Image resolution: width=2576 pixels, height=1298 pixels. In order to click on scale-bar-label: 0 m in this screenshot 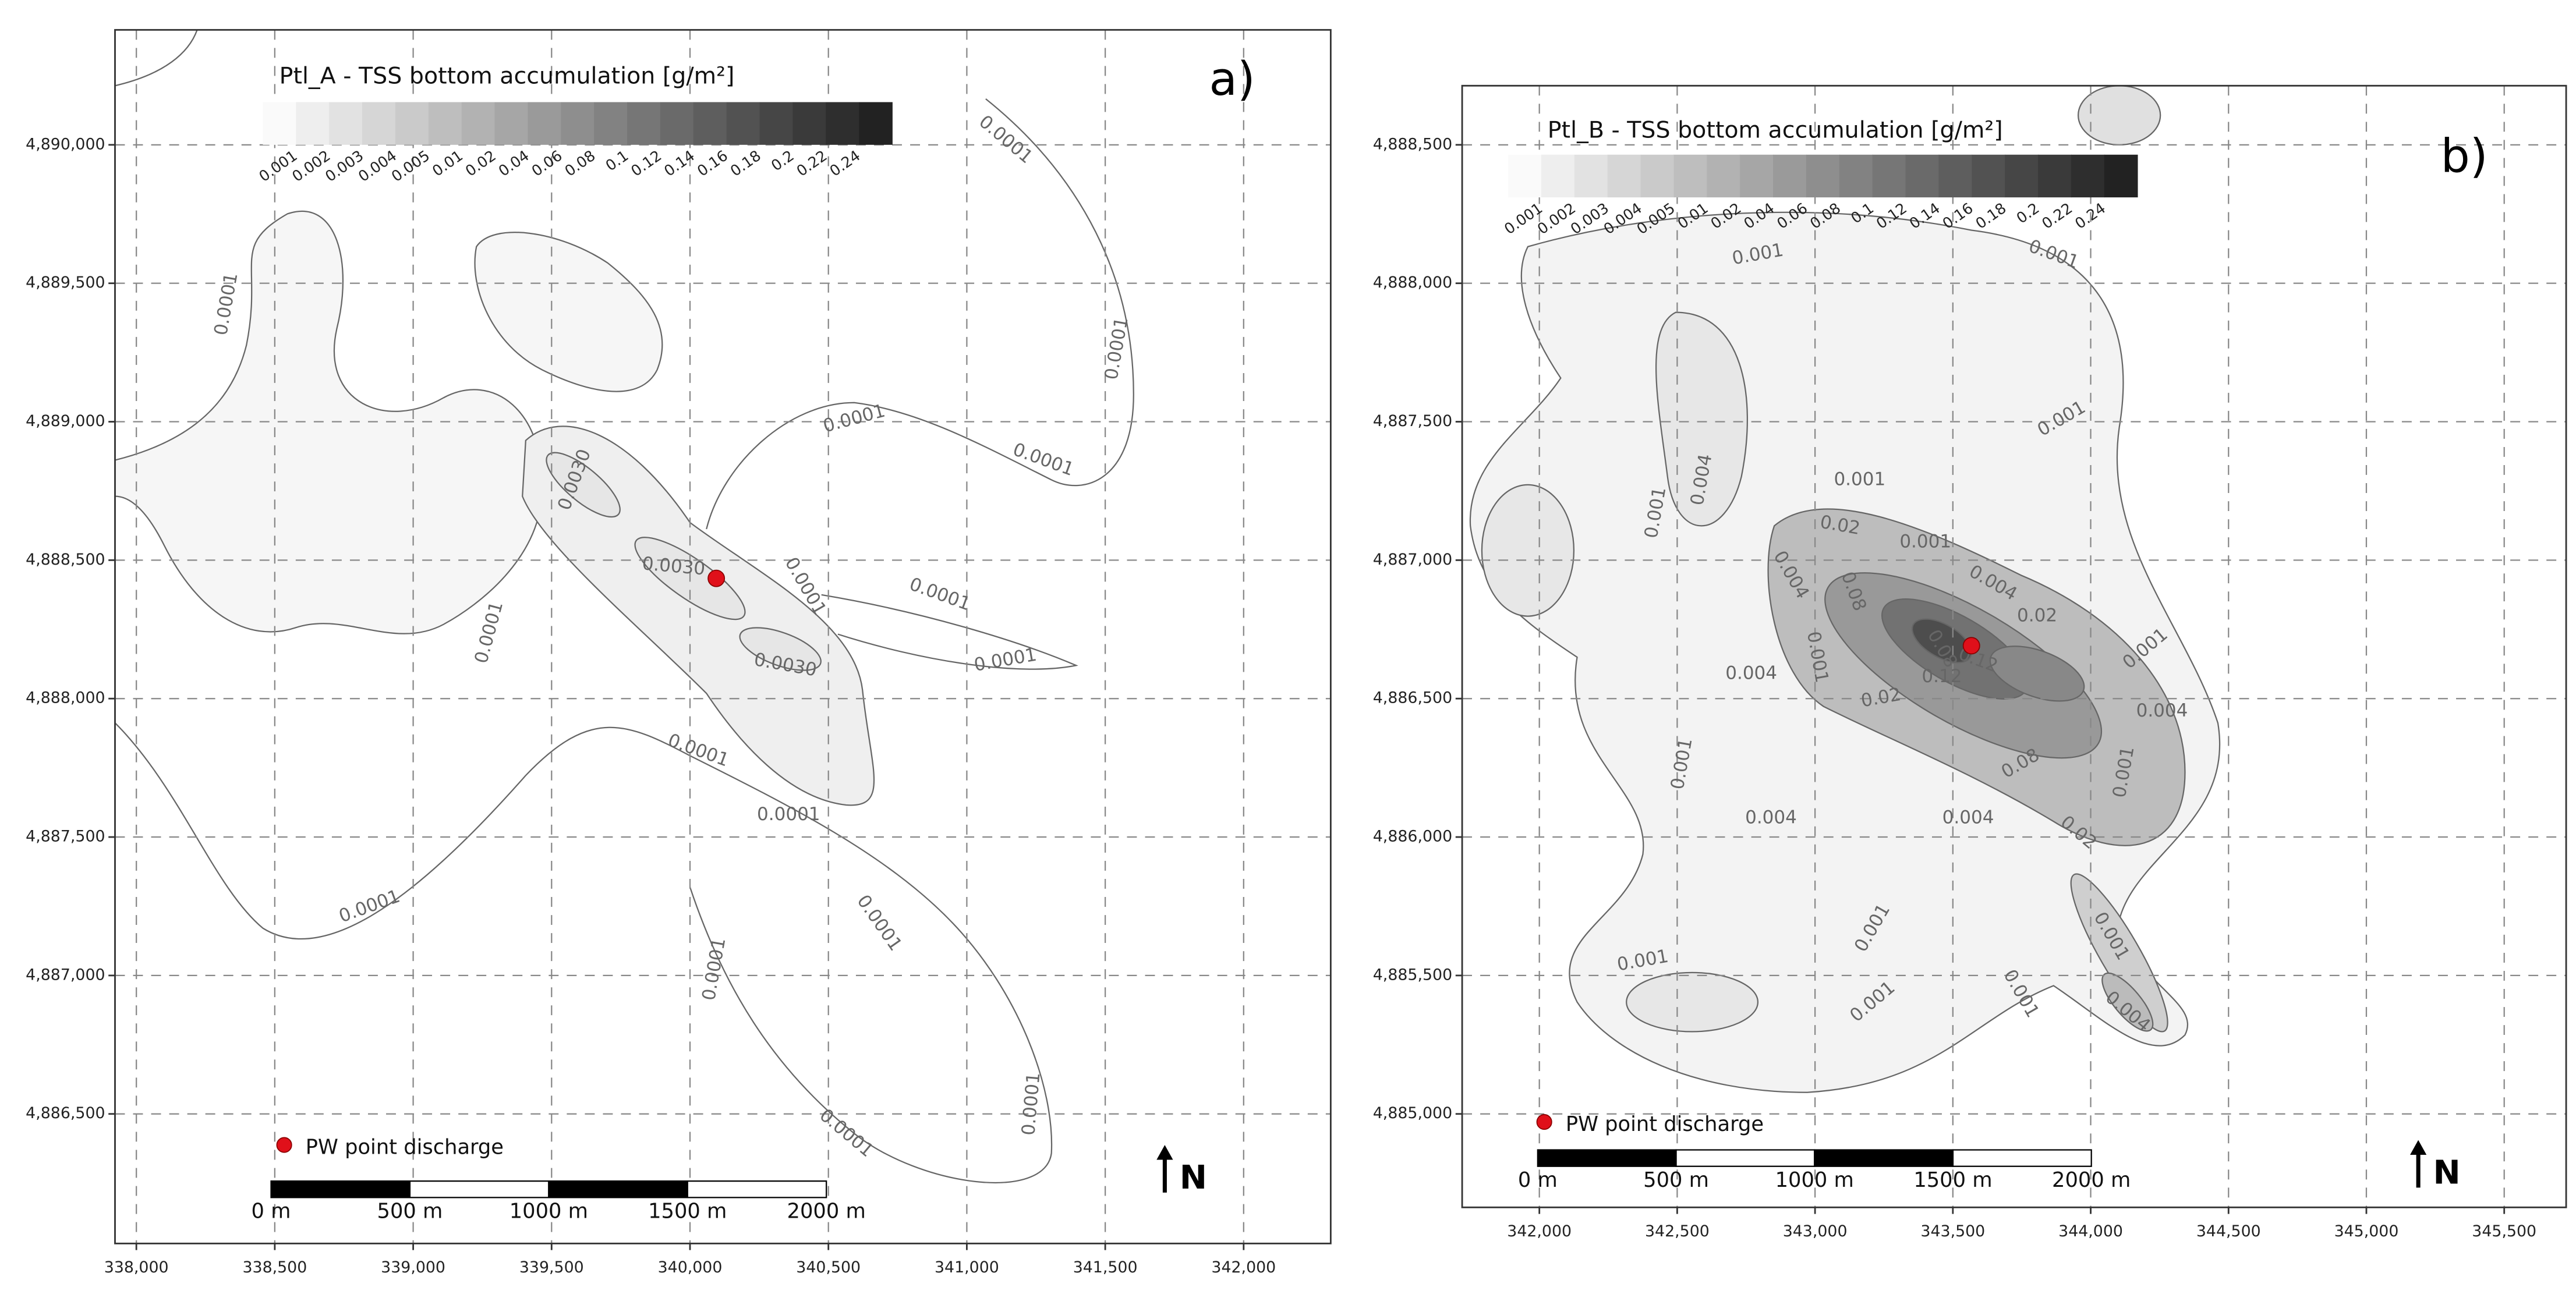, I will do `click(271, 1211)`.